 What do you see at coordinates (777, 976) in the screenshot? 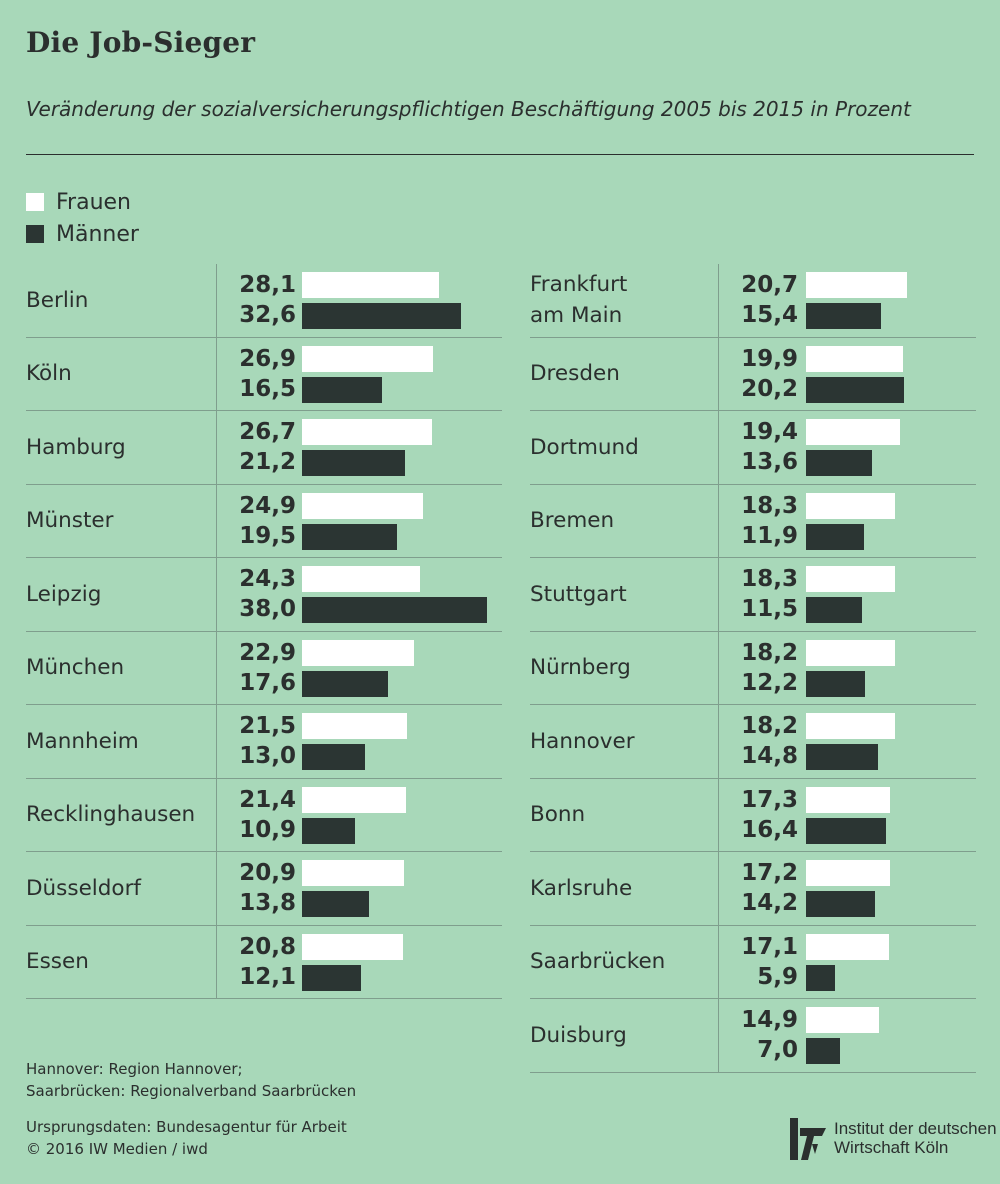
I see `data-label-maenner: 5,9` at bounding box center [777, 976].